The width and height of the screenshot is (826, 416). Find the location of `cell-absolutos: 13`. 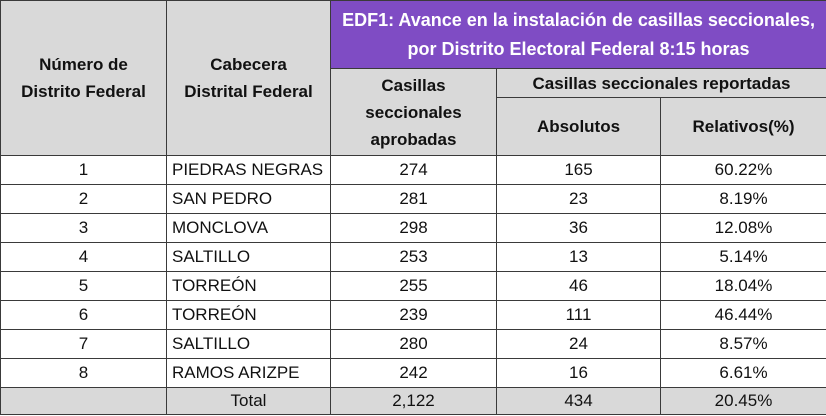

cell-absolutos: 13 is located at coordinates (578, 257).